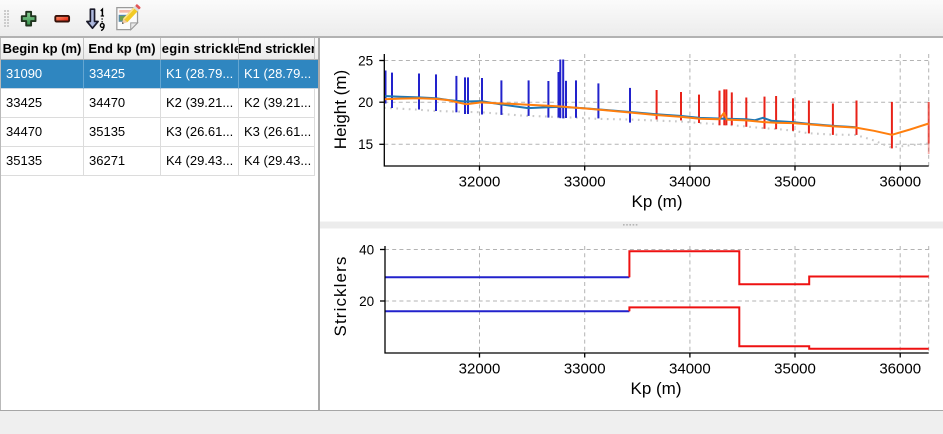 Image resolution: width=943 pixels, height=434 pixels. What do you see at coordinates (365, 60) in the screenshot?
I see `svg-text: 25` at bounding box center [365, 60].